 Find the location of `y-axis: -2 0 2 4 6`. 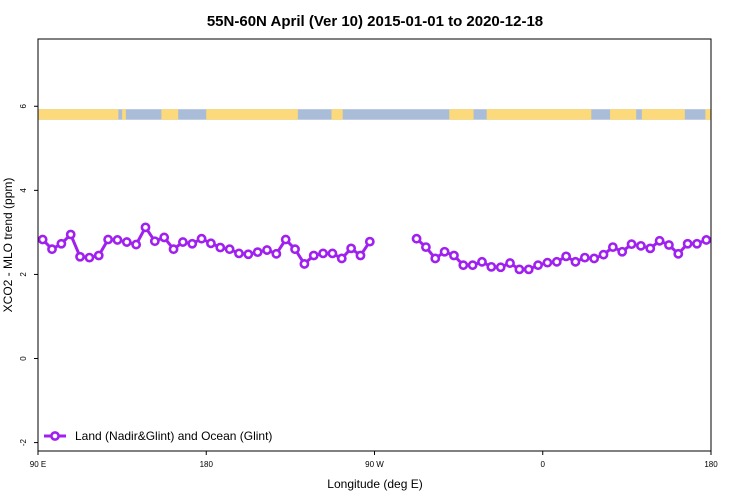

y-axis: -2 0 2 4 6 is located at coordinates (28, 274).